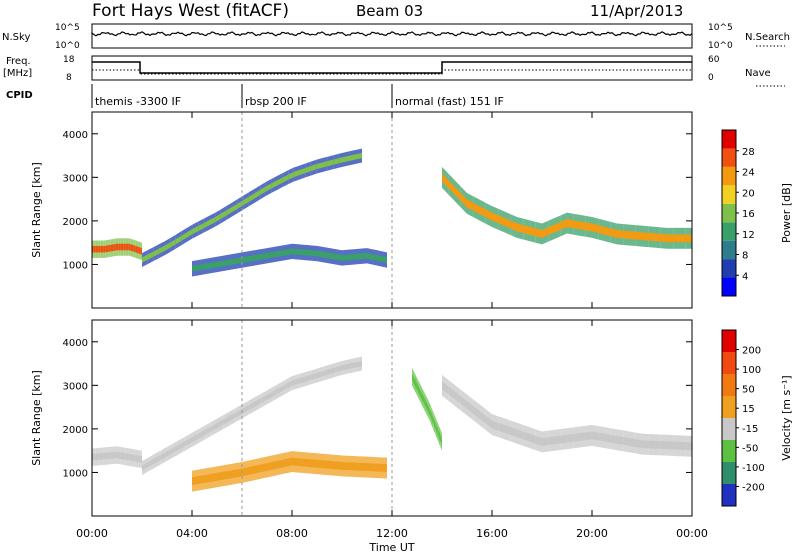 This screenshot has height=554, width=800. I want to click on y-tick-label: 2000, so click(75, 430).